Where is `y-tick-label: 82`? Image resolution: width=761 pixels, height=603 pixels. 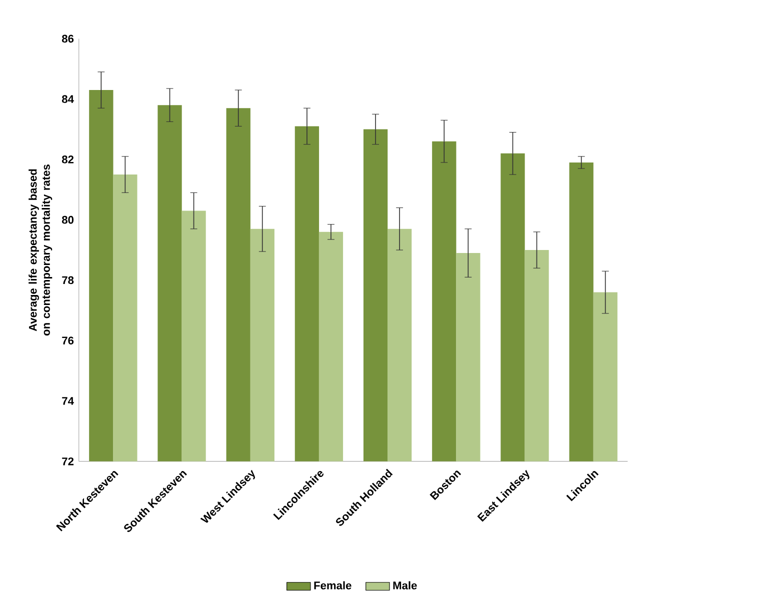
y-tick-label: 82 is located at coordinates (68, 159).